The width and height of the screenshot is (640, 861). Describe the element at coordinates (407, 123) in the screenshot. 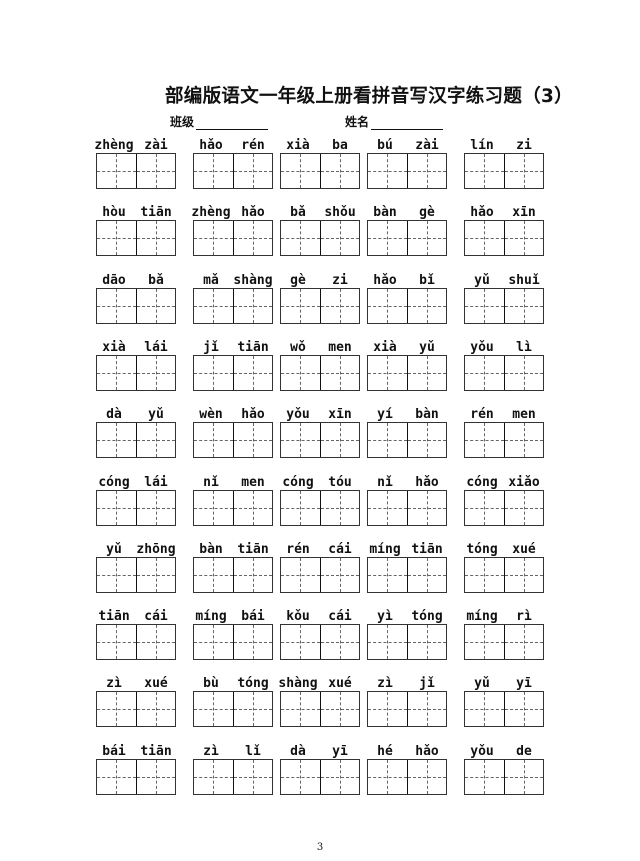

I see `name-blank` at that location.